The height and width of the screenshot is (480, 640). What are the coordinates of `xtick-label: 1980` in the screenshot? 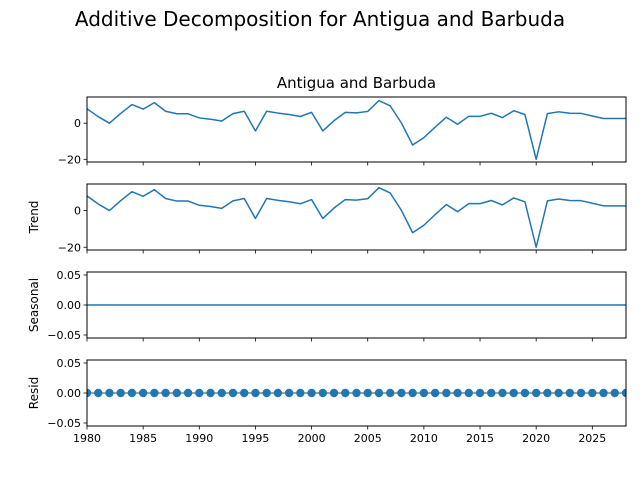 It's located at (87, 438).